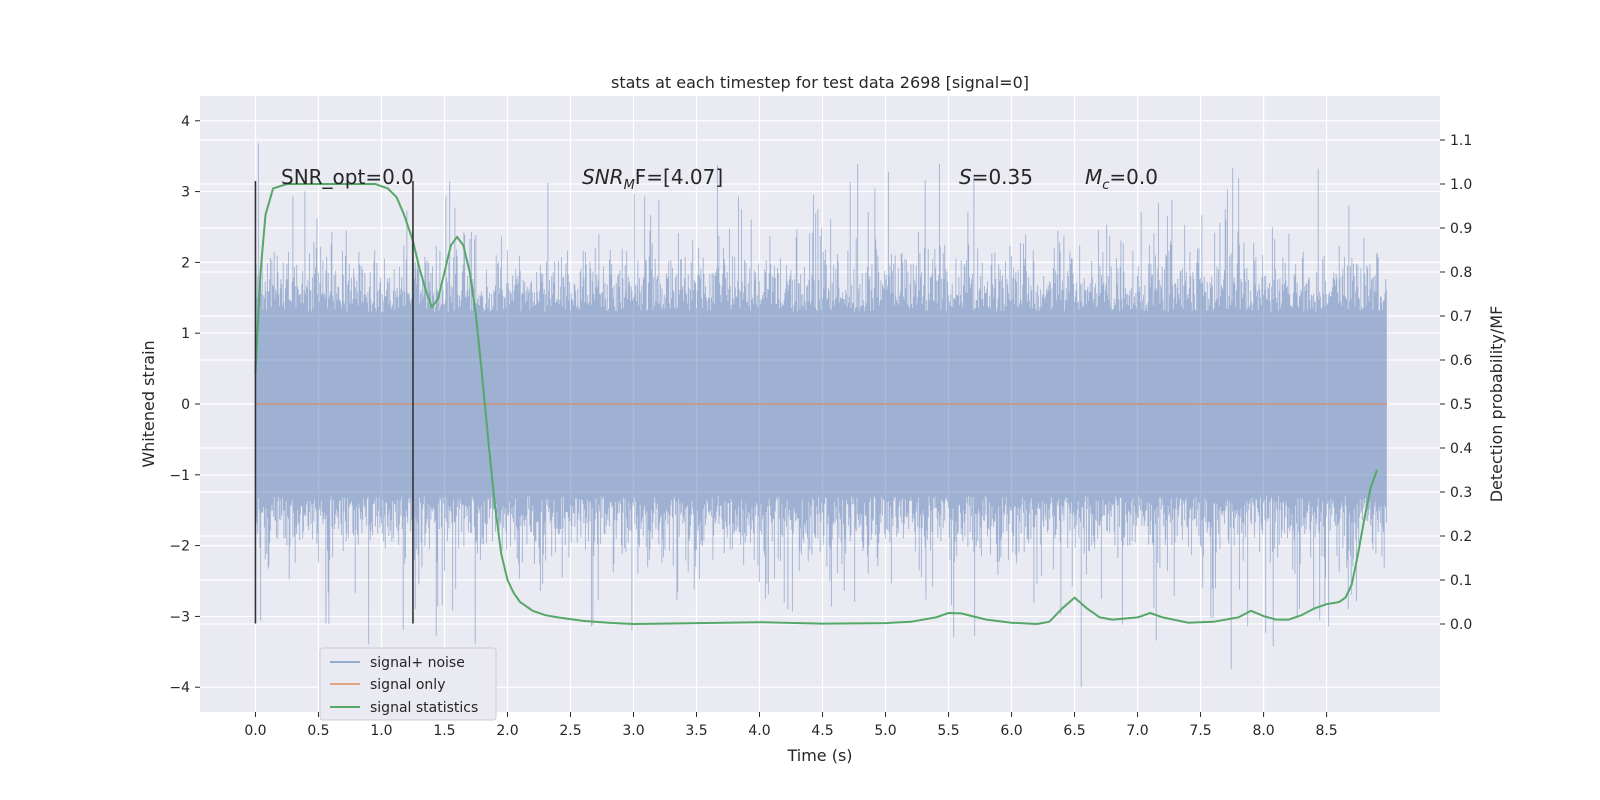  What do you see at coordinates (1074, 731) in the screenshot?
I see `x-tick-label: 6.5` at bounding box center [1074, 731].